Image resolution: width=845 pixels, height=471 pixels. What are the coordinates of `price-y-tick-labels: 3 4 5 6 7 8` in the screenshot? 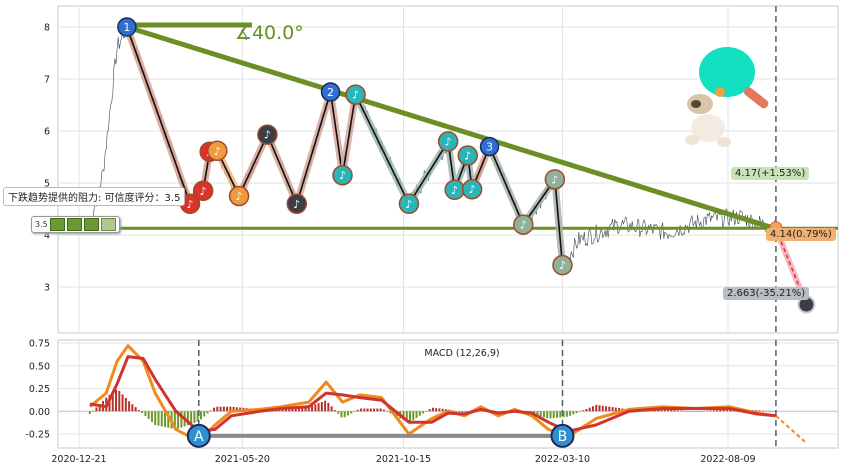 It's located at (47, 158).